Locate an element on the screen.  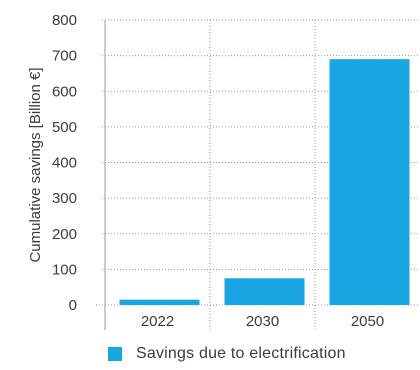
y-tick-label: 700 is located at coordinates (64, 56).